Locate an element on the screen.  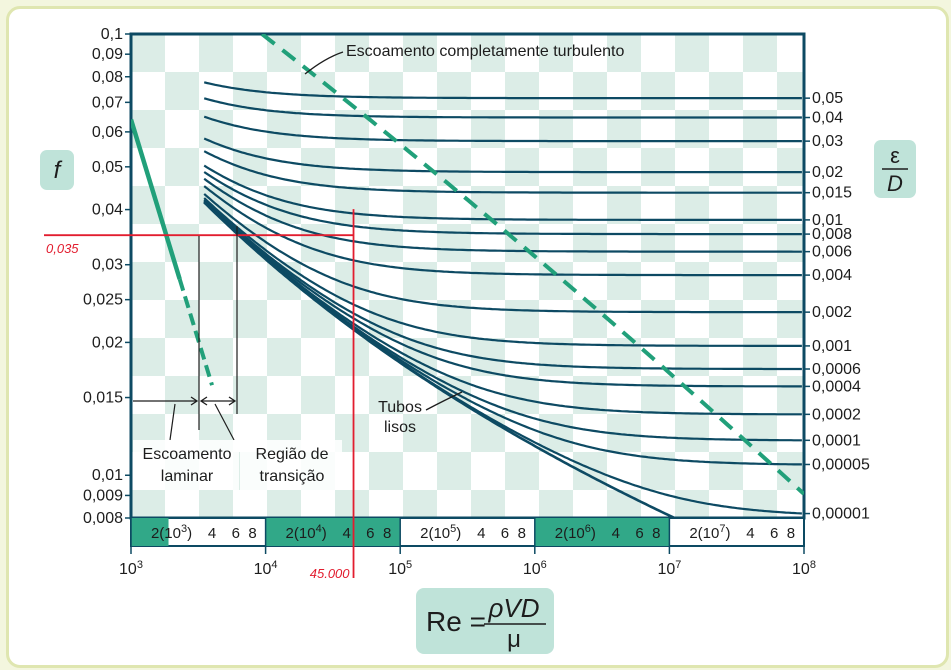
y-tick-label: 0,009 is located at coordinates (103, 495).